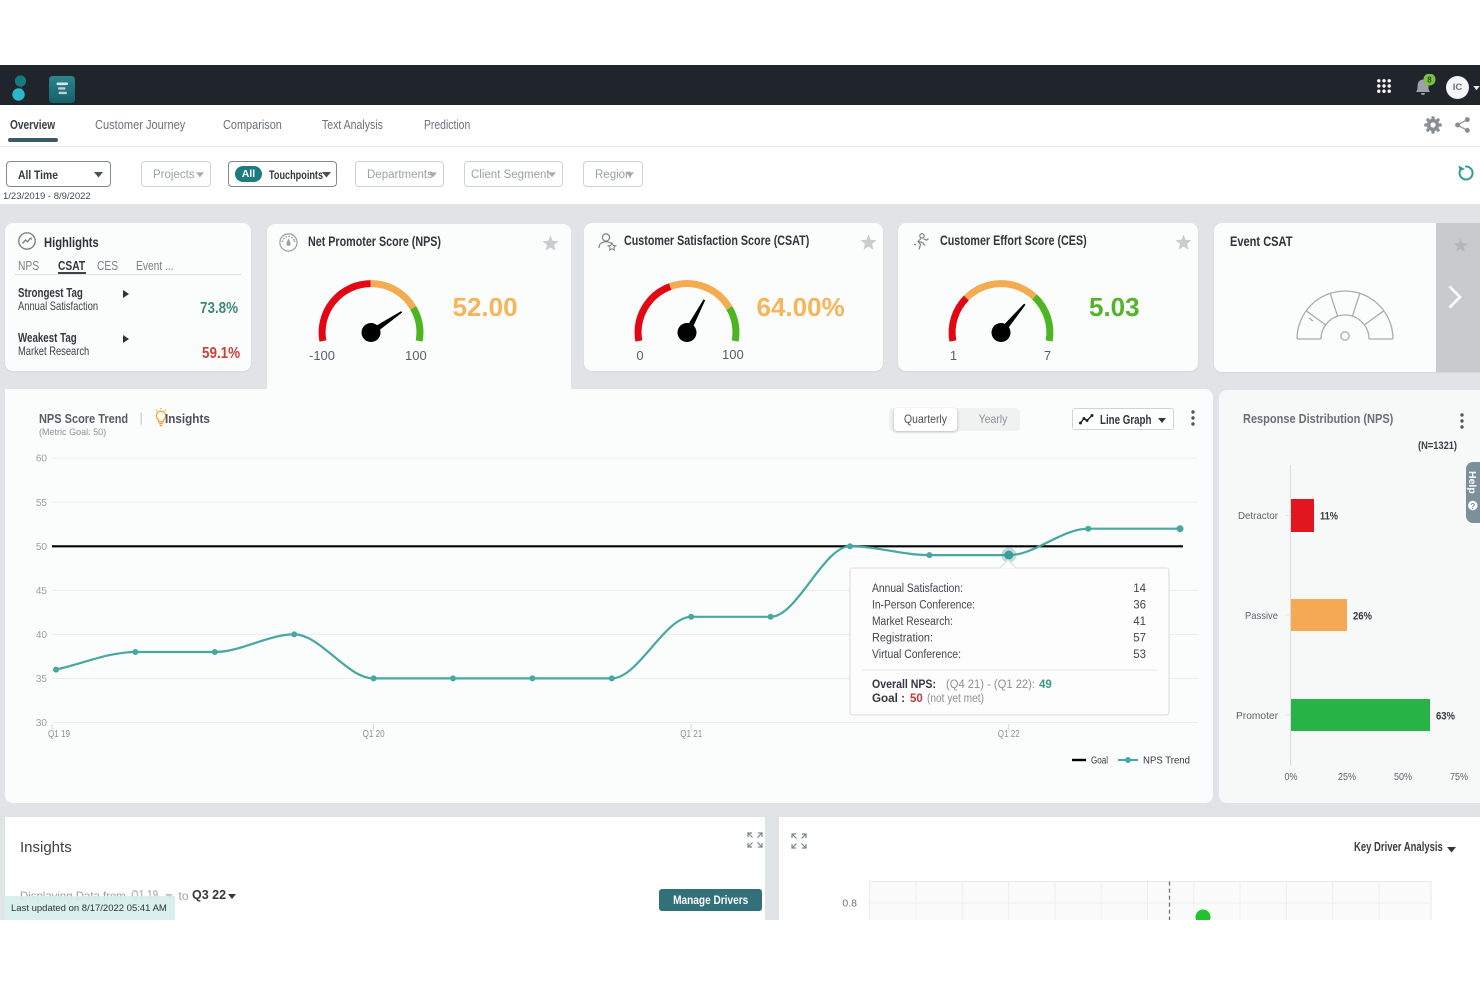 The width and height of the screenshot is (1480, 987). What do you see at coordinates (849, 904) in the screenshot?
I see `svg-text: 0.8` at bounding box center [849, 904].